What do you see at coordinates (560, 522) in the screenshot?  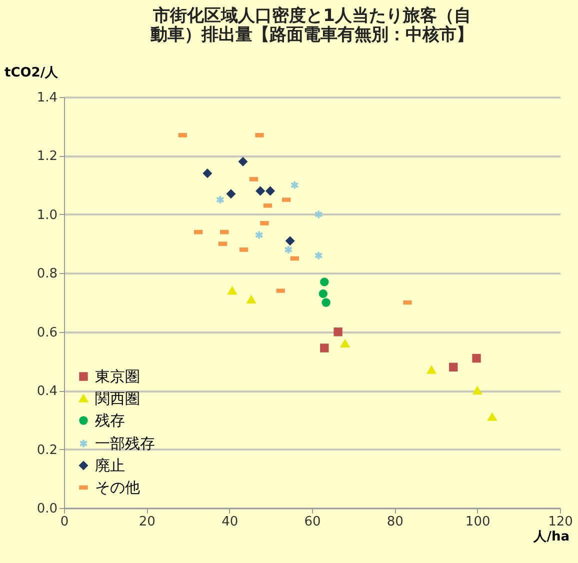 I see `x-tick-label: 120` at bounding box center [560, 522].